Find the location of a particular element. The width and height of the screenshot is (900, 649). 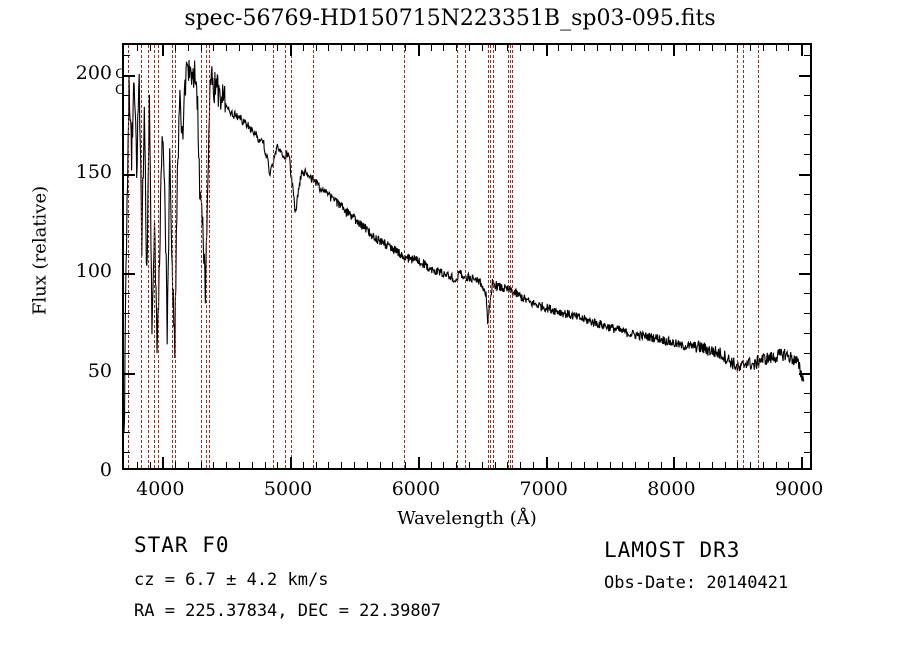

x-tick-label: 6000 is located at coordinates (416, 489).